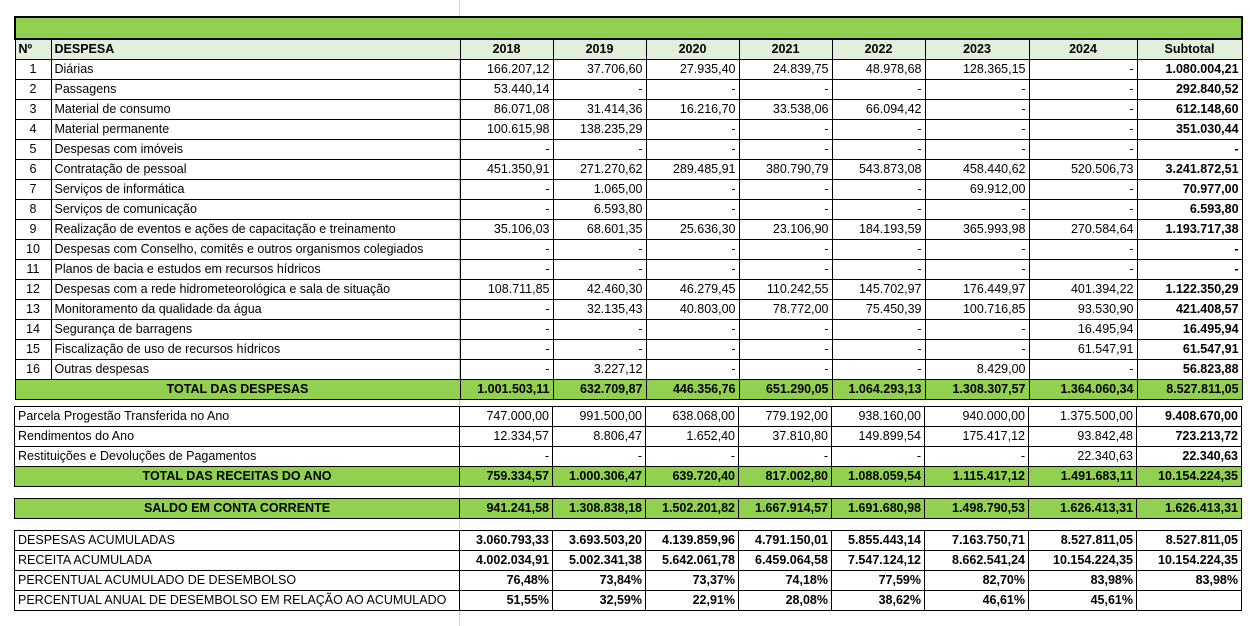 The height and width of the screenshot is (626, 1250). Describe the element at coordinates (599, 600) in the screenshot. I see `accumulated-value: 32,59%` at that location.